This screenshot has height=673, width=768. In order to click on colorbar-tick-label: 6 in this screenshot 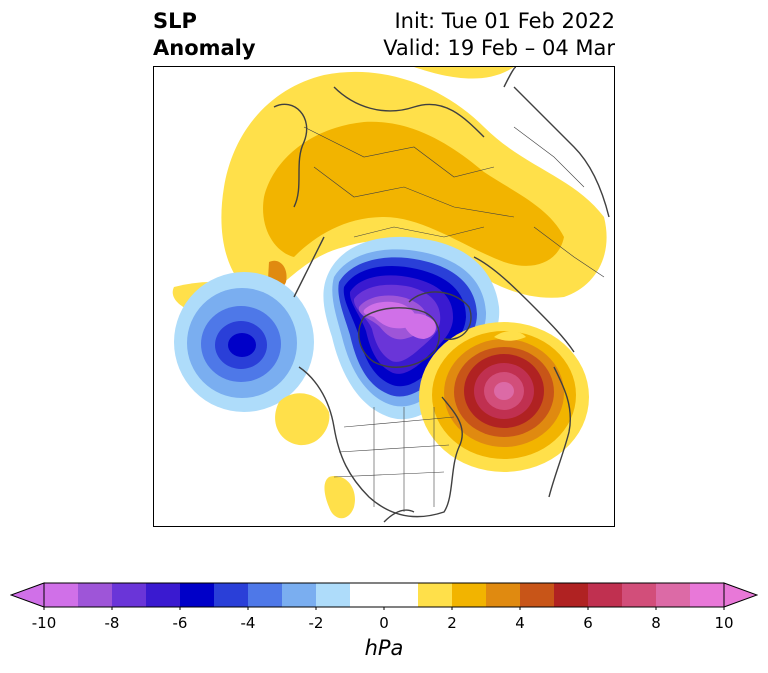, I will do `click(588, 623)`.